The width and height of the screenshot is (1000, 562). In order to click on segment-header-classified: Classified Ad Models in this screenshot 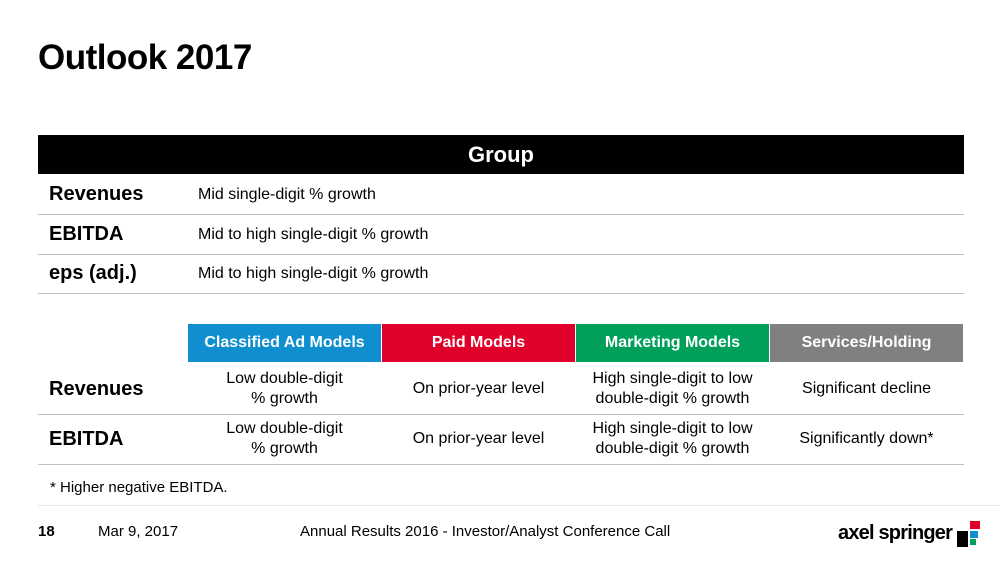, I will do `click(284, 343)`.